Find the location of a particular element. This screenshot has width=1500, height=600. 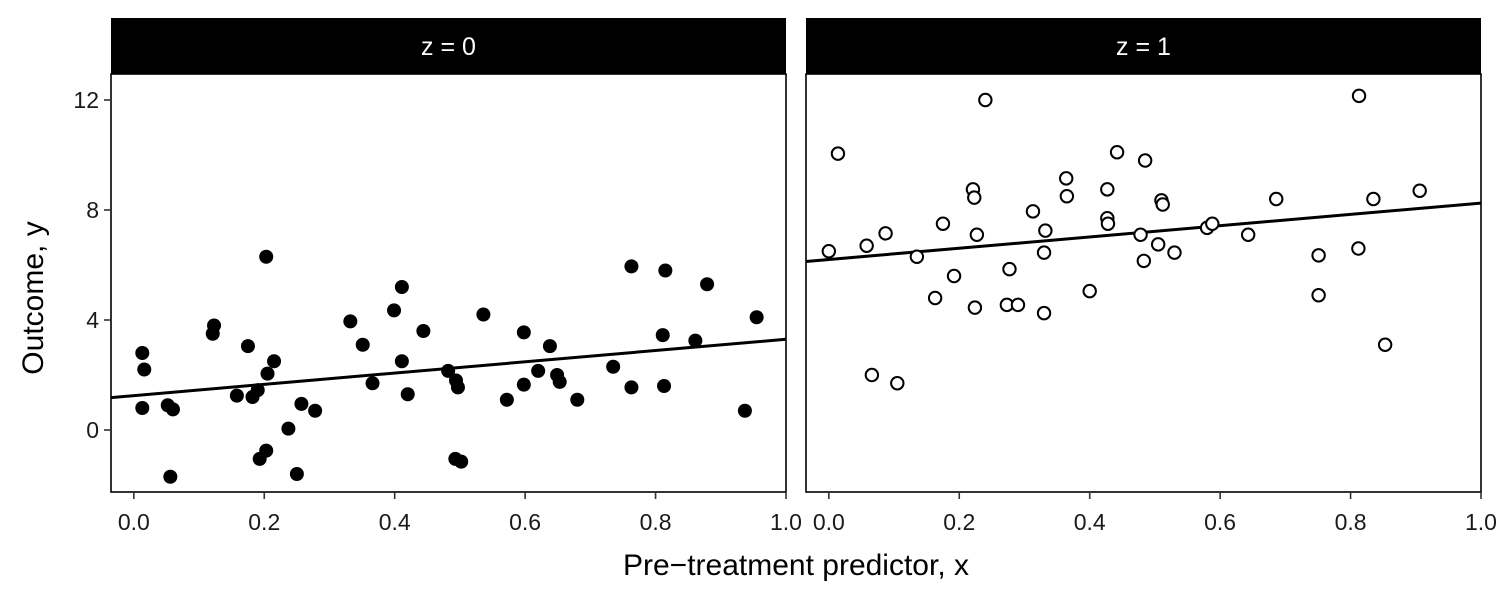

y-axis-title: Outcome, y is located at coordinates (33, 297).